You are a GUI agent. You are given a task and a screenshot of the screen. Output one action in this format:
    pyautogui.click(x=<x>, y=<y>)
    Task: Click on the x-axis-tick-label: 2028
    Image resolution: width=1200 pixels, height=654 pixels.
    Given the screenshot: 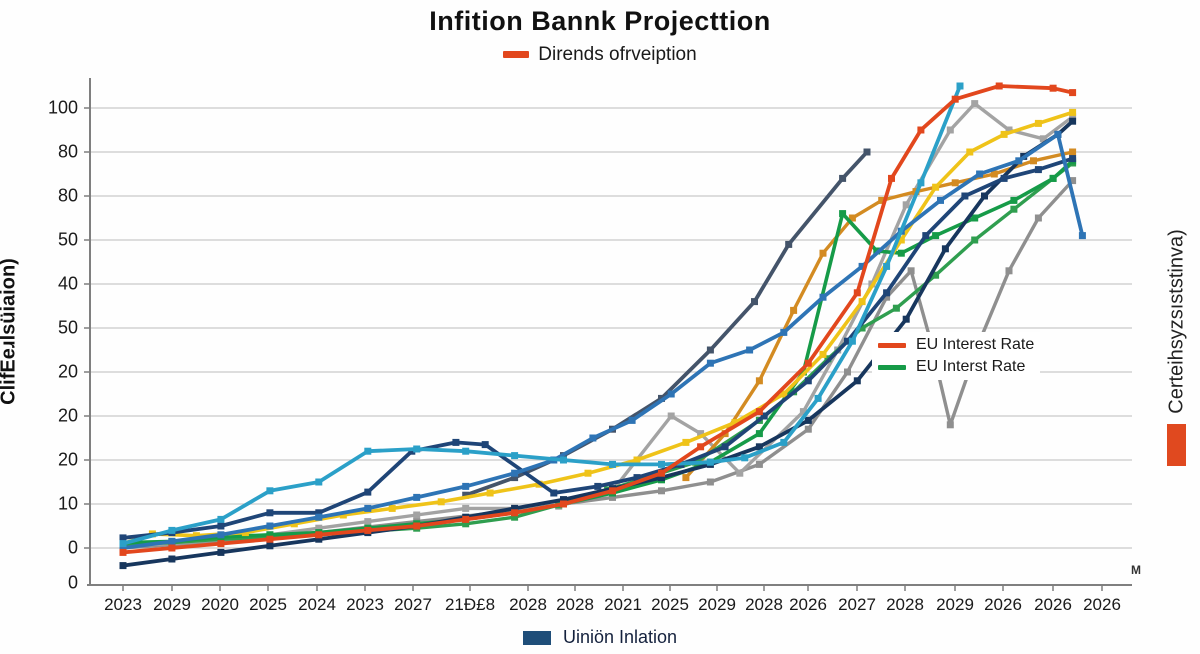 What is the action you would take?
    pyautogui.click(x=575, y=604)
    